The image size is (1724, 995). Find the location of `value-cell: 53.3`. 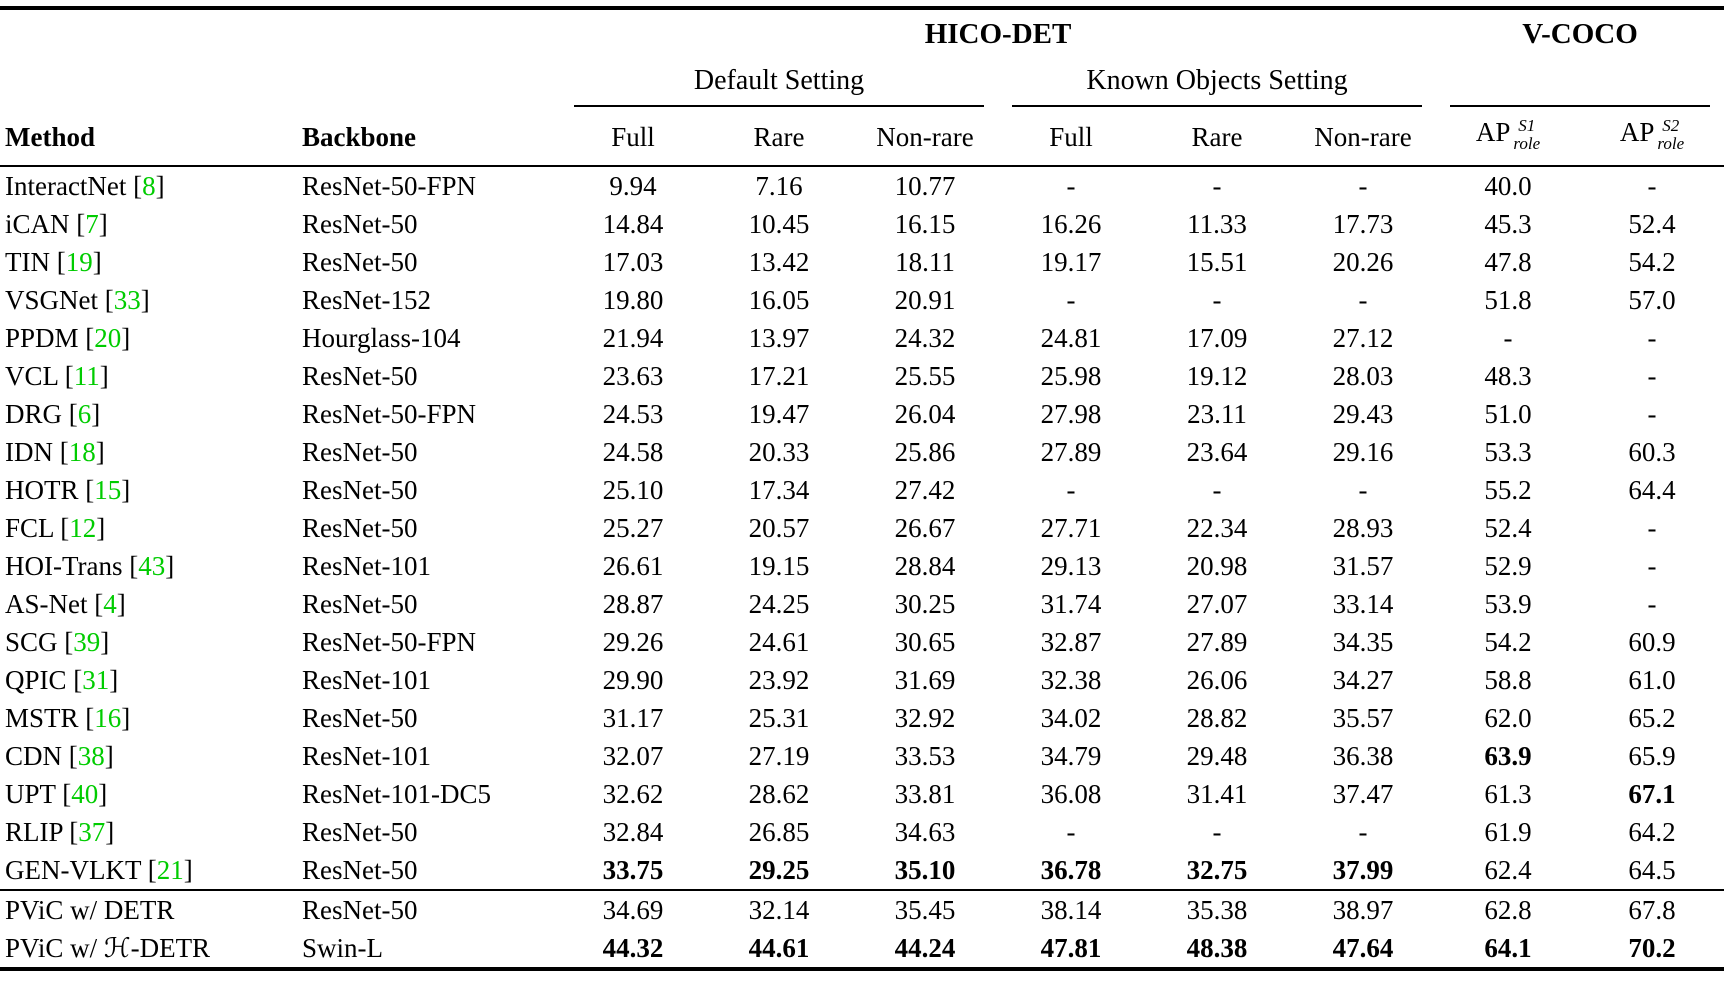

value-cell: 53.3 is located at coordinates (1508, 451).